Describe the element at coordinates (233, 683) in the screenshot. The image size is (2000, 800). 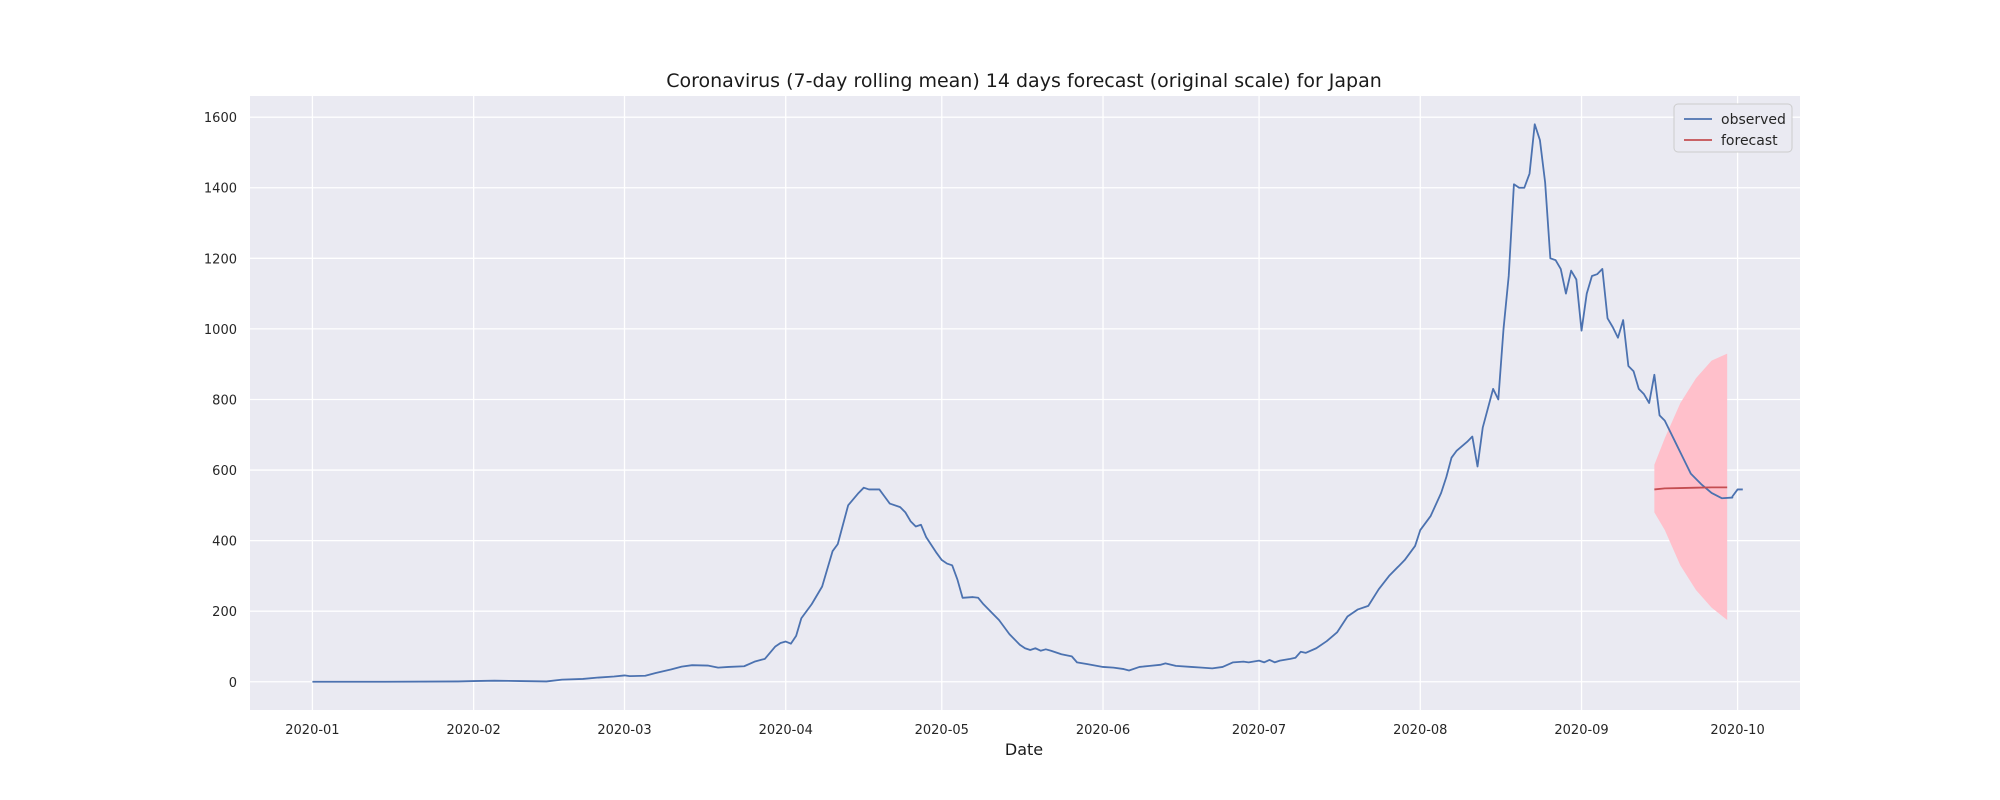
I see `y-tick-label: 0` at that location.